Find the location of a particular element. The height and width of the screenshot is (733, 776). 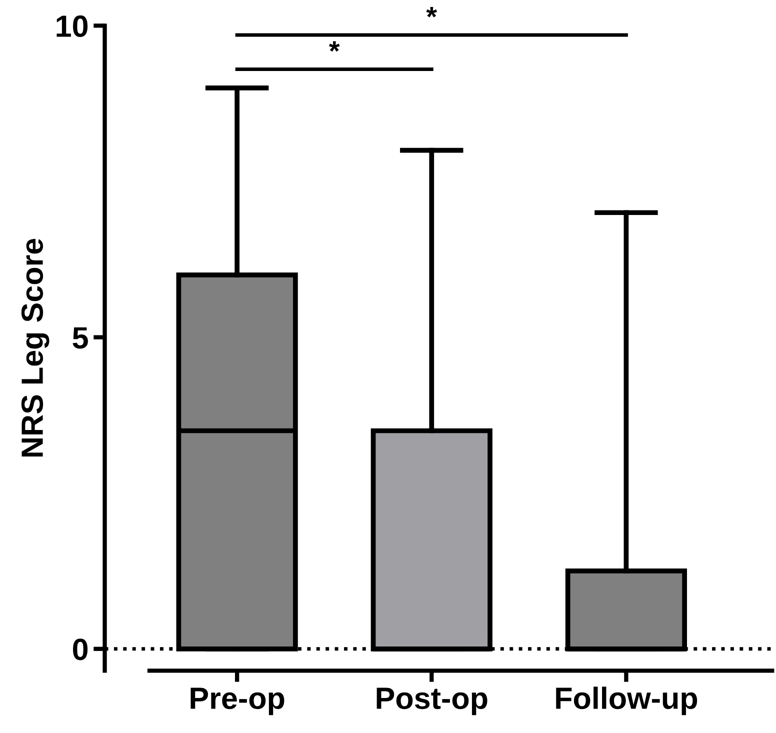

y-tick-label: 0 is located at coordinates (80, 649).